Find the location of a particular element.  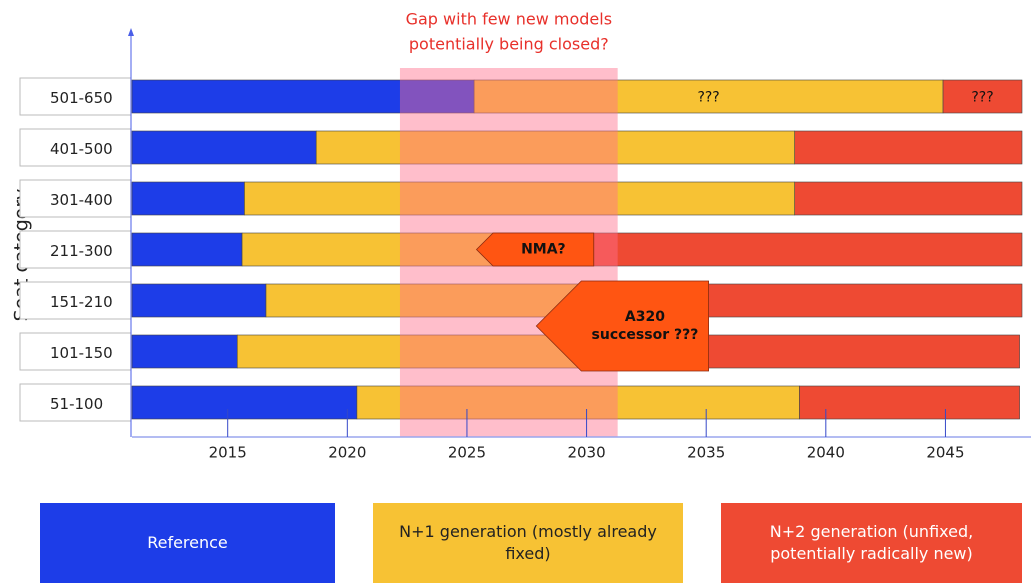

x-tick-label: 2030 is located at coordinates (586, 453).